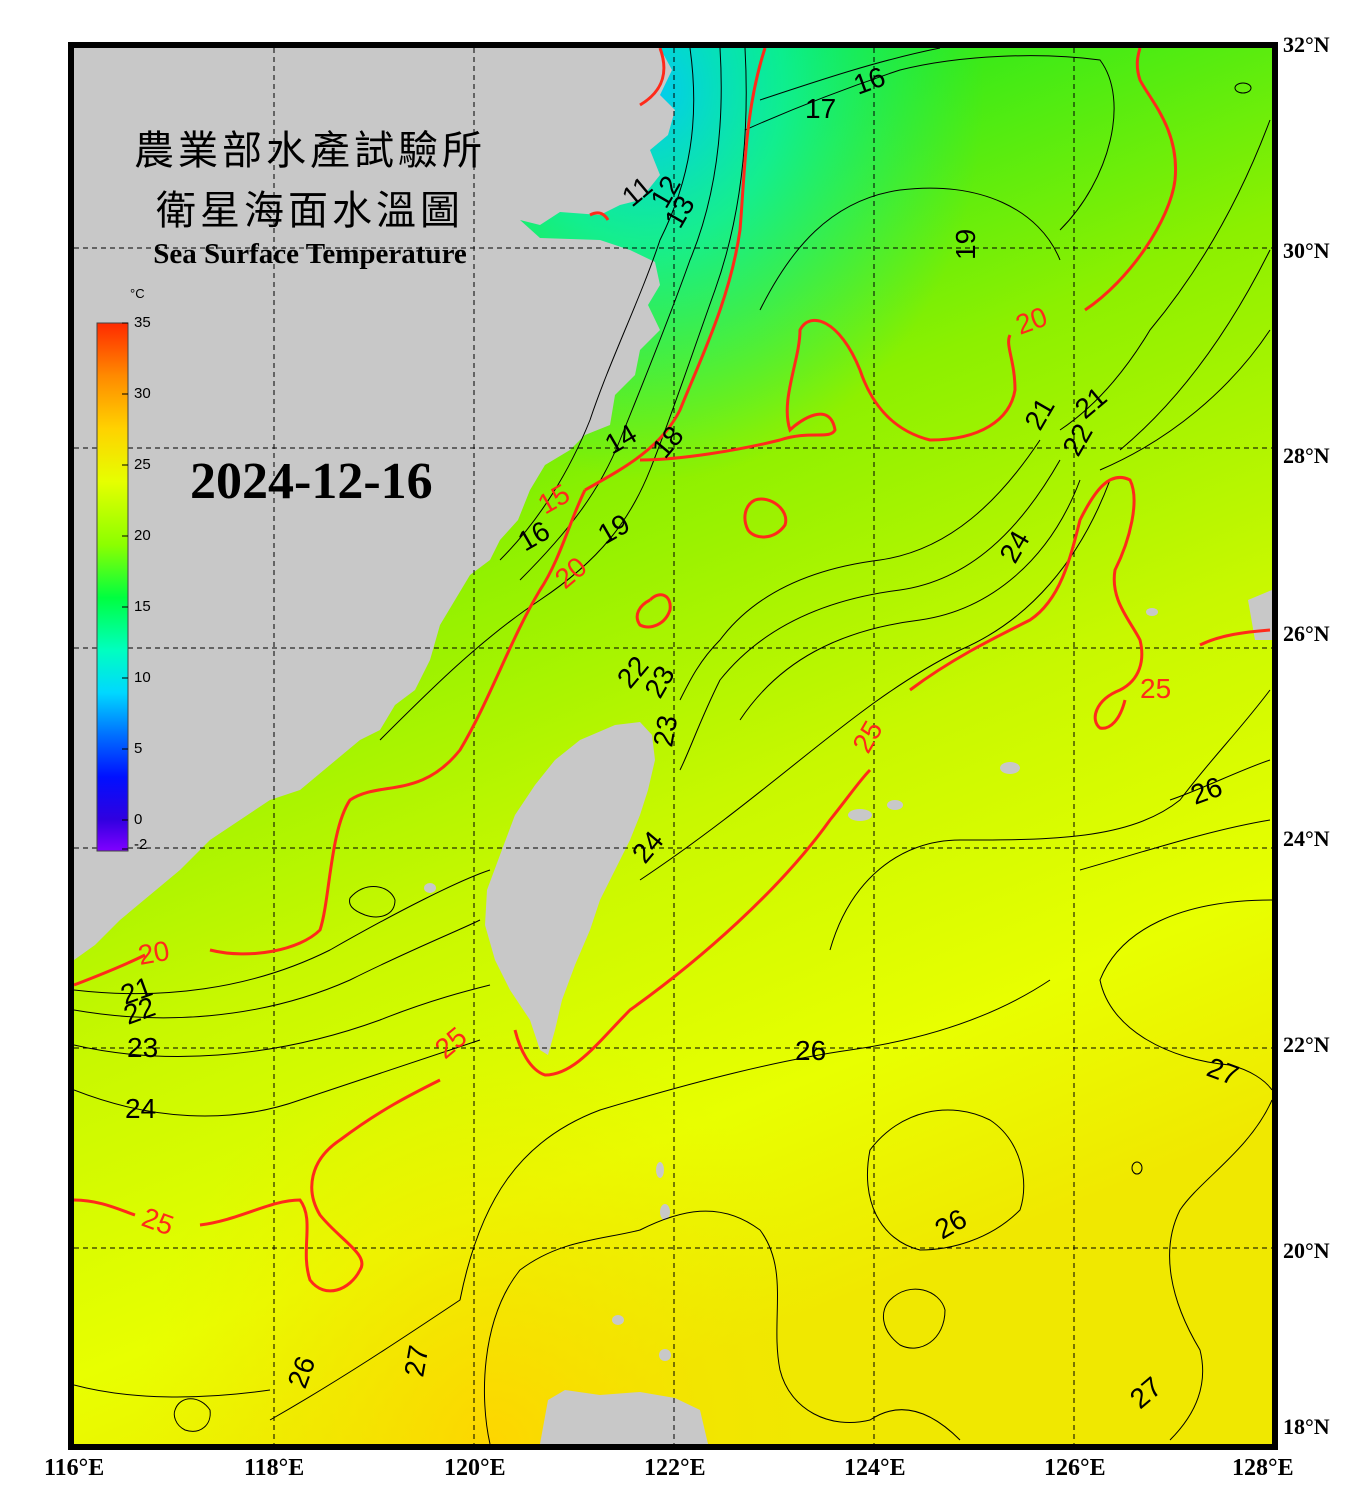 The width and height of the screenshot is (1350, 1500). What do you see at coordinates (311, 481) in the screenshot?
I see `date-label: 2024-12-16` at bounding box center [311, 481].